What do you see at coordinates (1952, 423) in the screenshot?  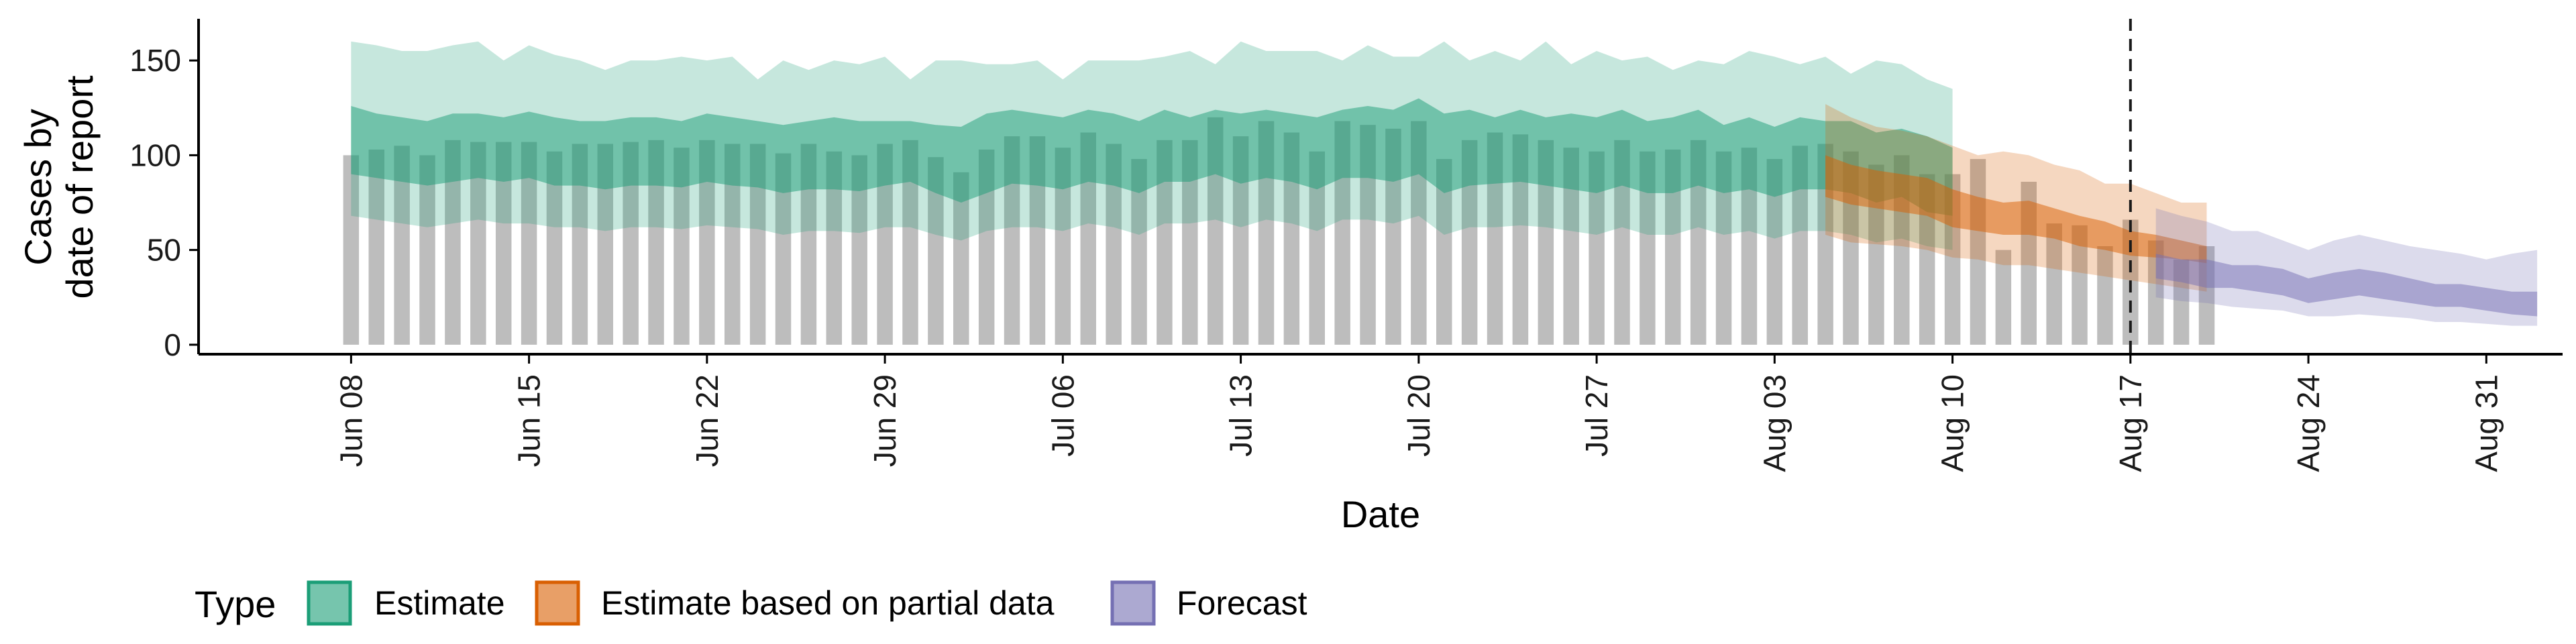 I see `x-tick-label: Aug 10` at bounding box center [1952, 423].